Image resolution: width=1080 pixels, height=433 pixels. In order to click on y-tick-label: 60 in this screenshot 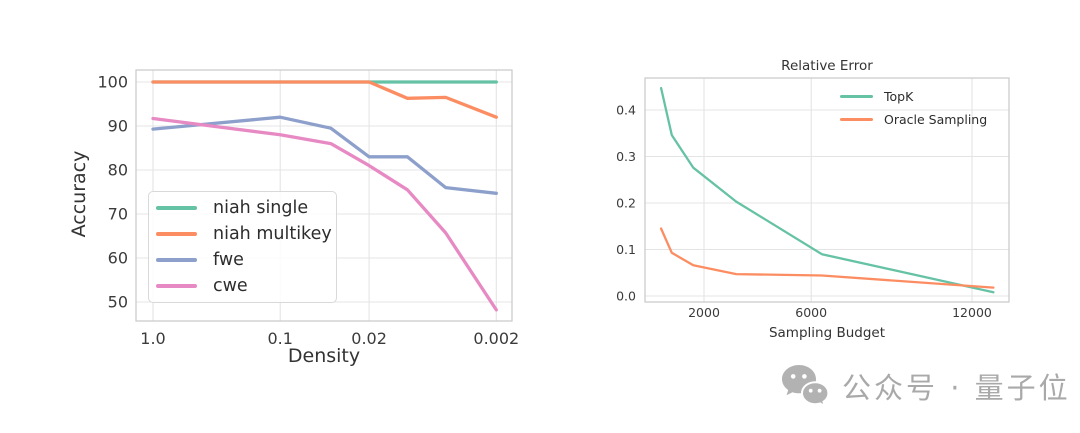, I will do `click(118, 258)`.